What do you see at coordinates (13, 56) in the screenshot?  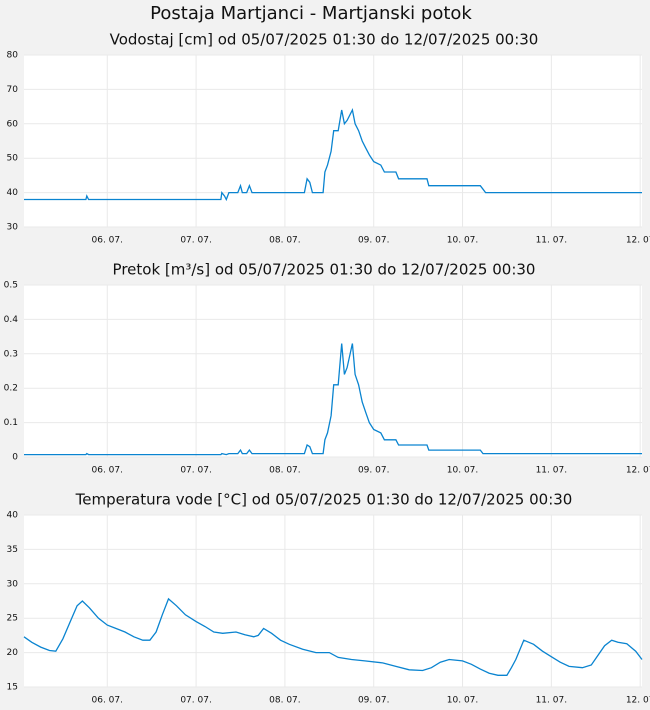 I see `y-tick-label: 80` at bounding box center [13, 56].